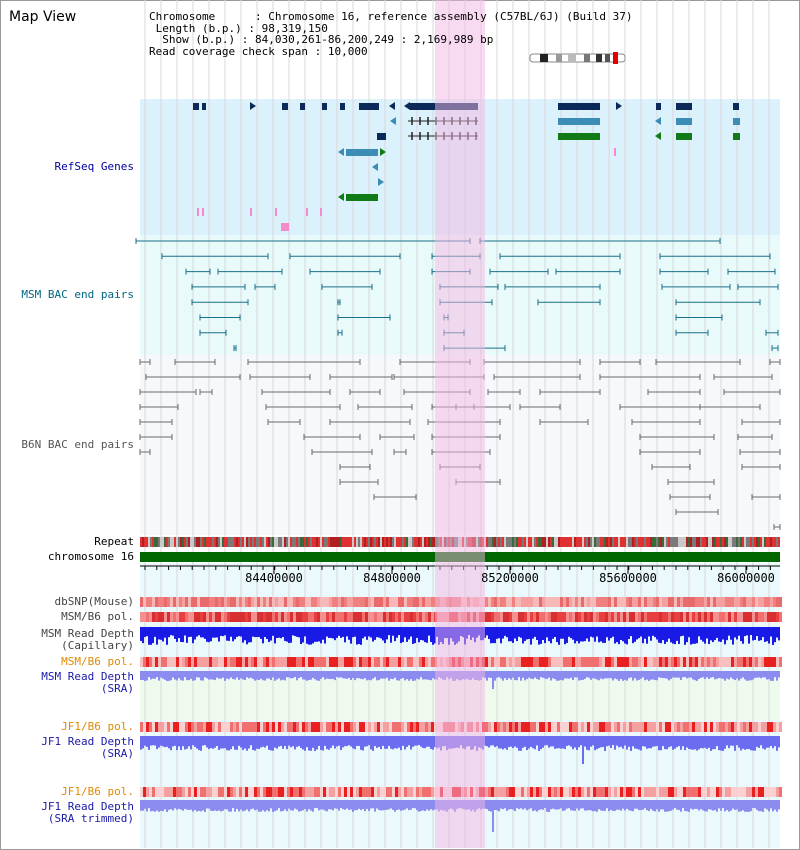 The image size is (800, 850). I want to click on track-label-chromosome: chromosome 16, so click(90, 556).